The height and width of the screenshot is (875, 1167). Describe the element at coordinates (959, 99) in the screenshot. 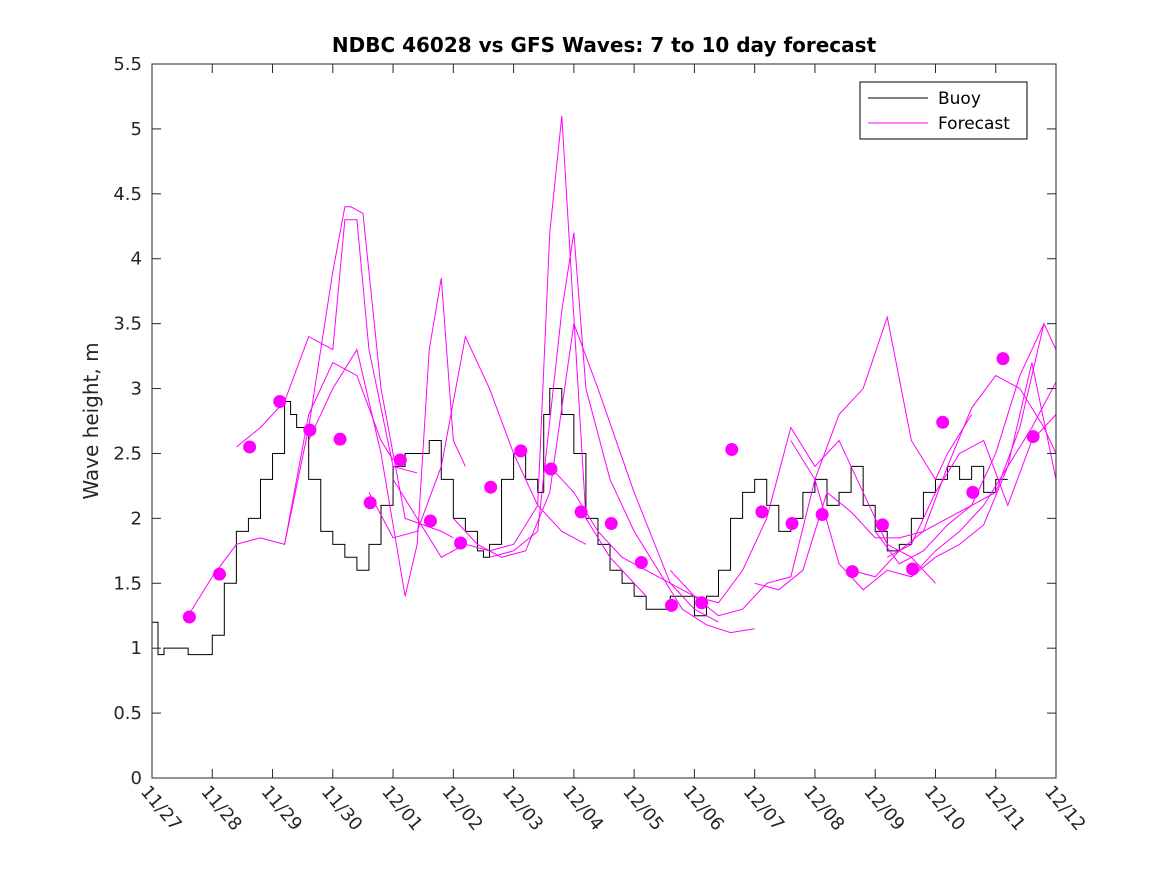

I see `legend-buoy-label: Buoy` at that location.